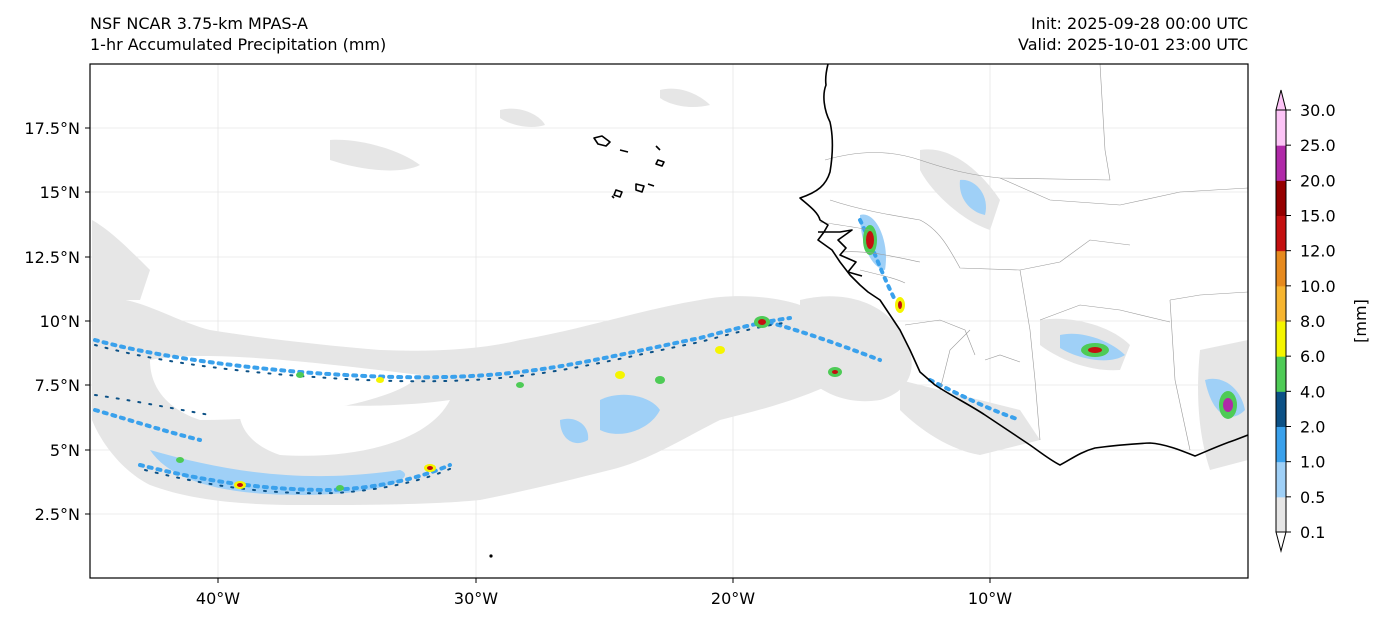 This screenshot has width=1384, height=623. Describe the element at coordinates (733, 598) in the screenshot. I see `lon-tick-label: 20°W` at that location.